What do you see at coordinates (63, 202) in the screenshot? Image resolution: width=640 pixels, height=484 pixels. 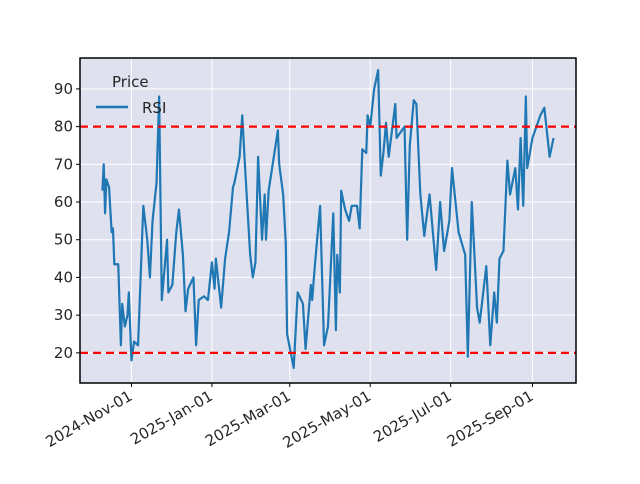 I see `y-tick-label: 60` at bounding box center [63, 202].